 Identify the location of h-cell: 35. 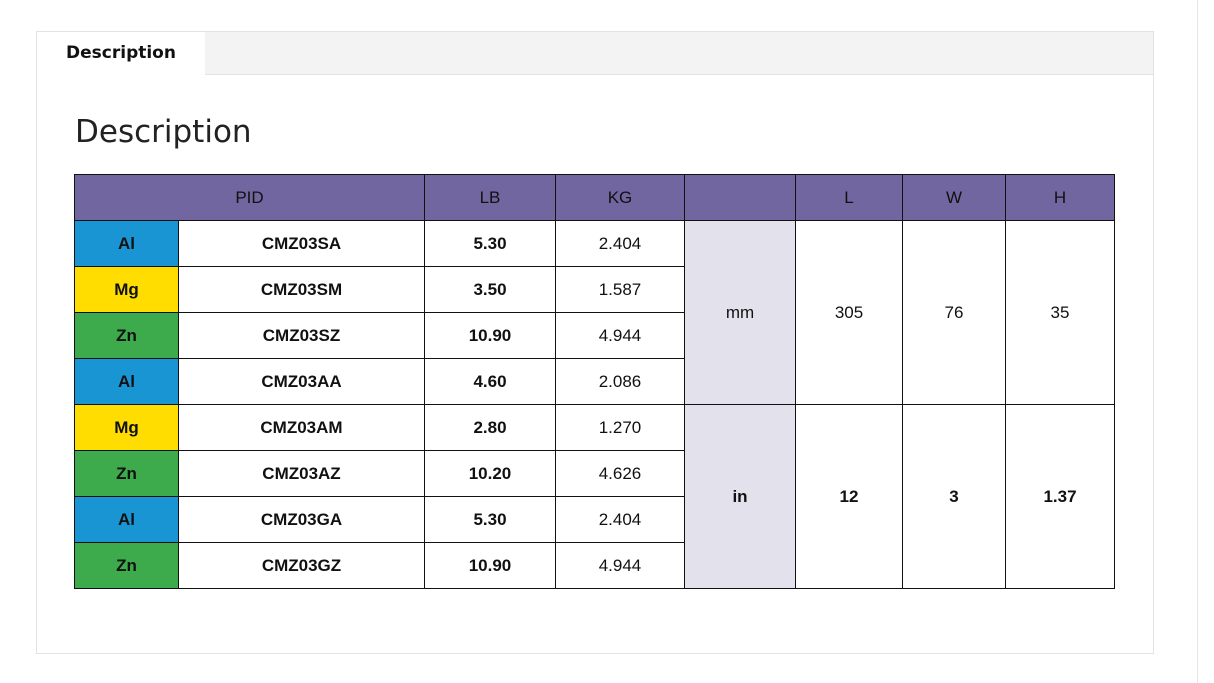
(1060, 312).